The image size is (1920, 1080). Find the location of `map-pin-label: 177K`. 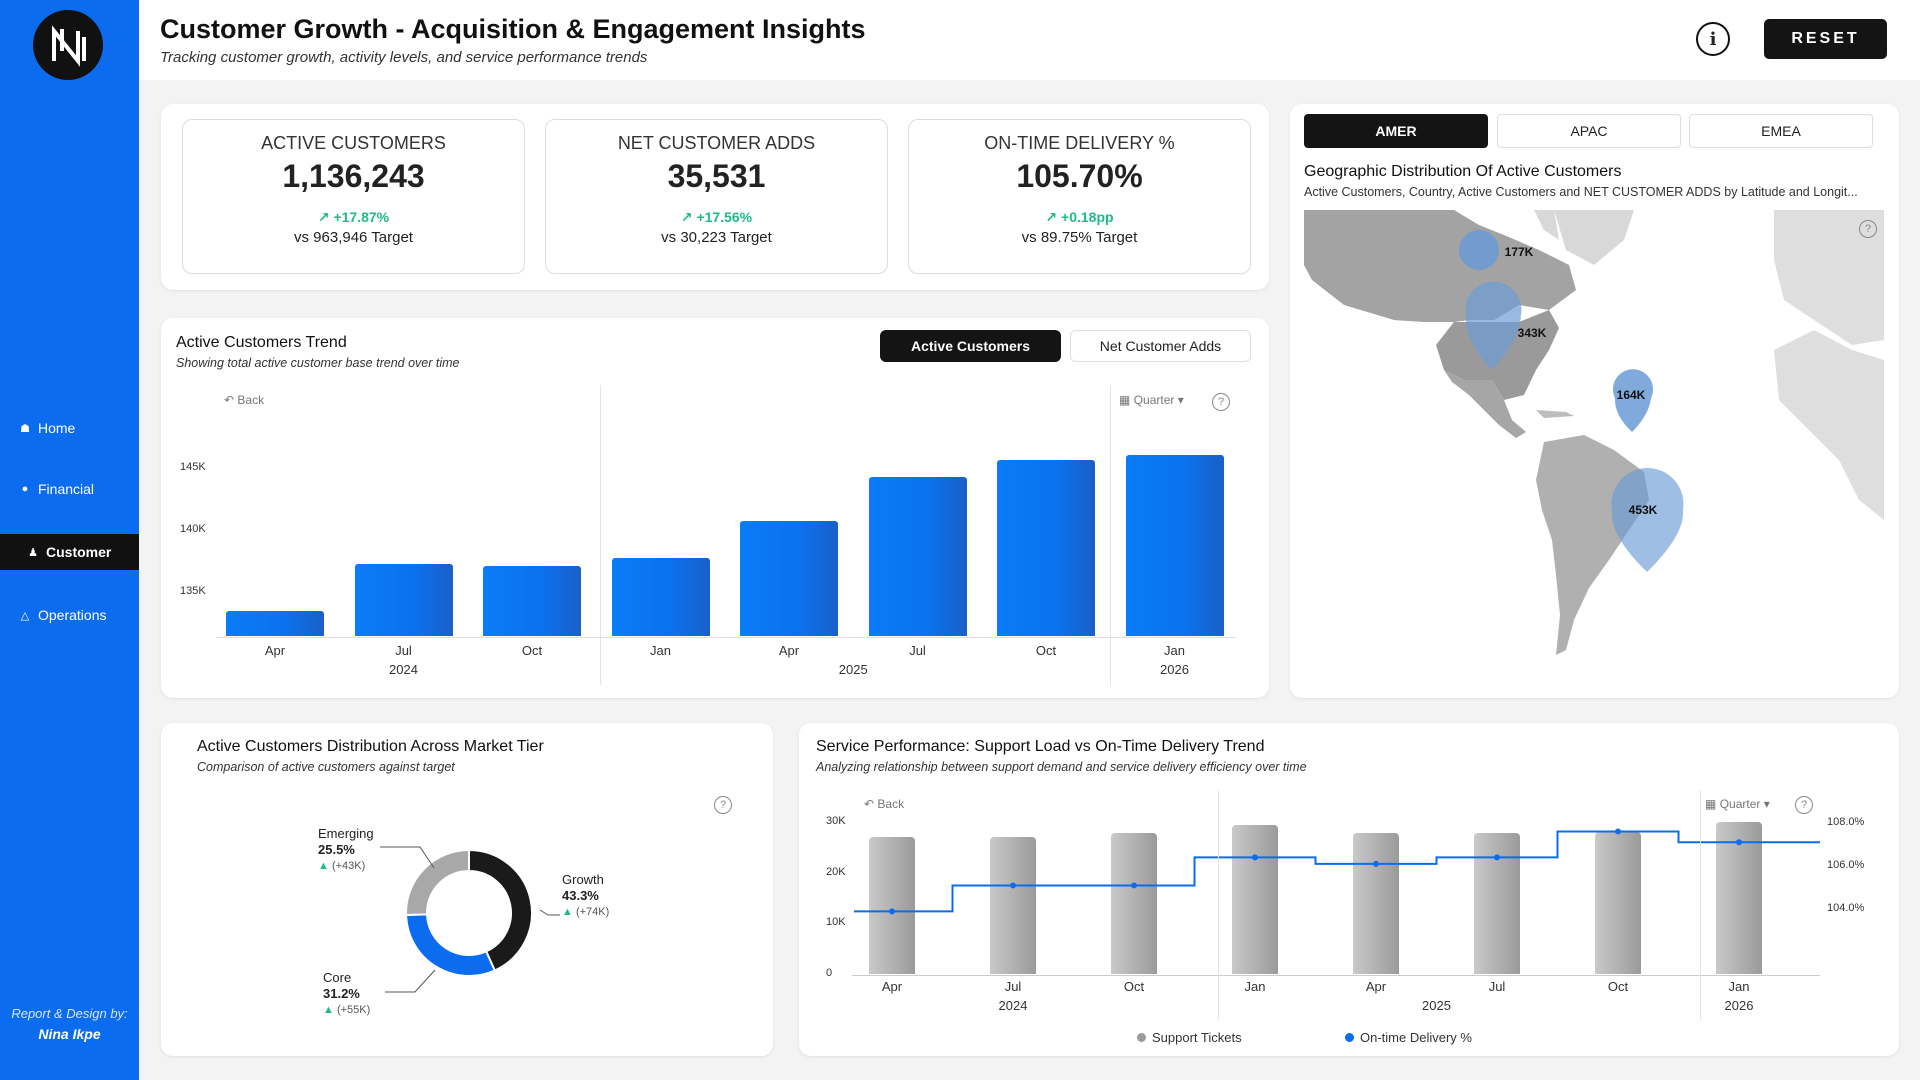

map-pin-label: 177K is located at coordinates (1519, 252).